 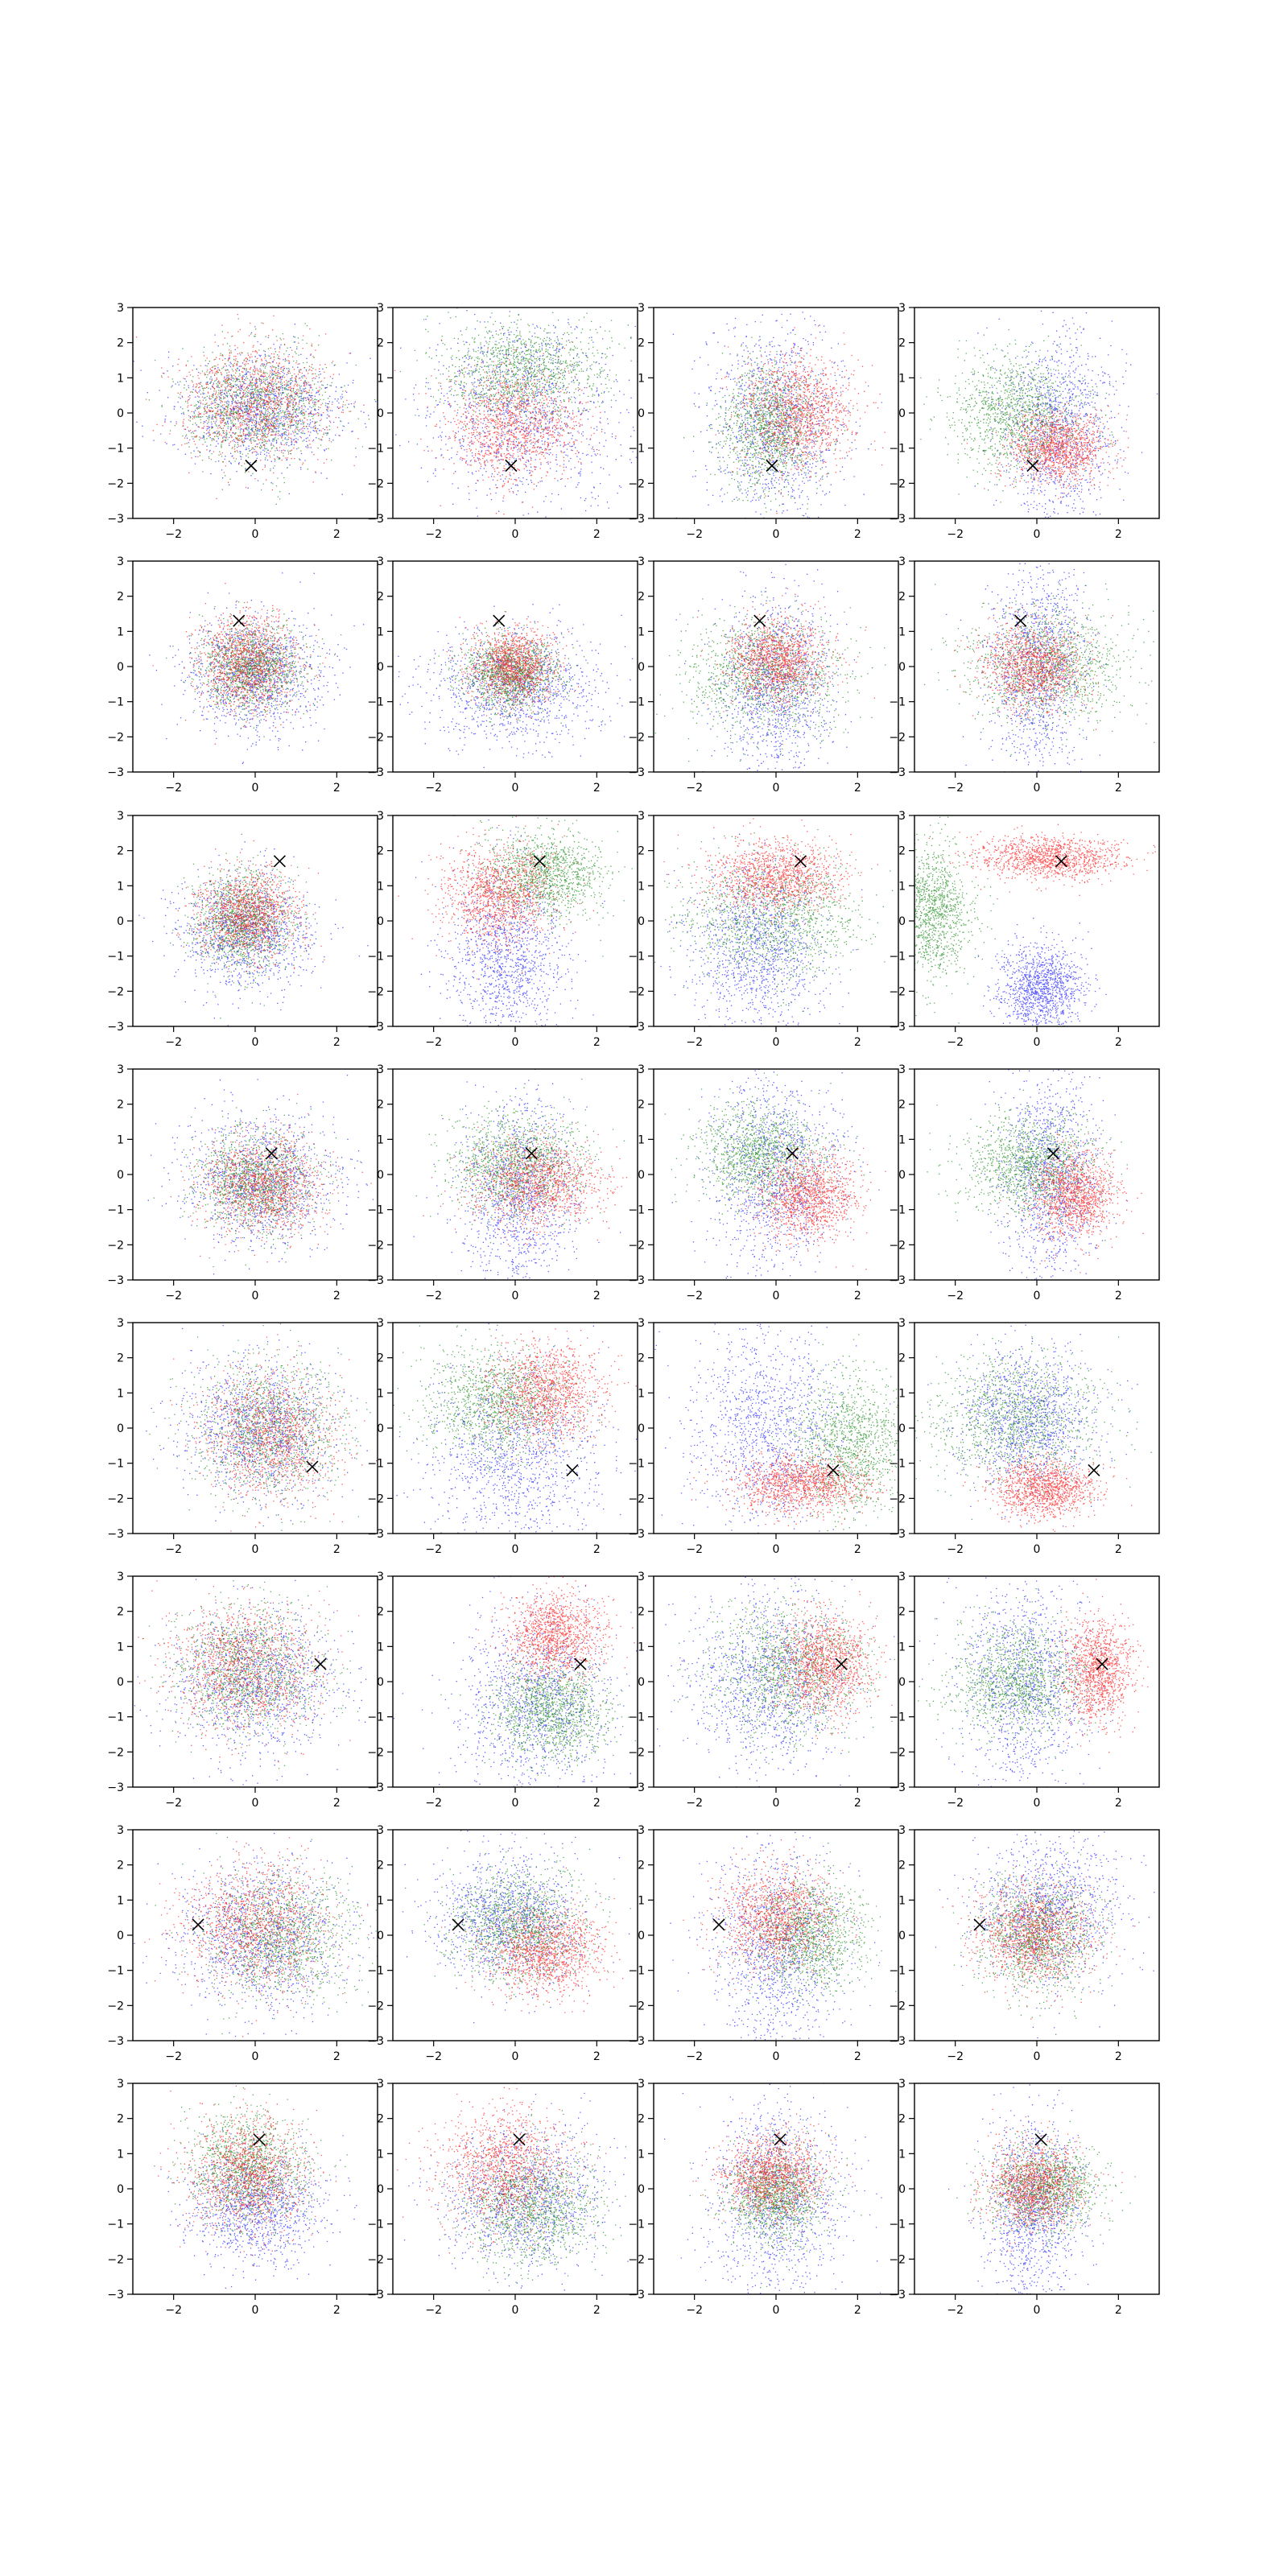 I want to click on panel-r1-c3: −2 0 2 −3 −2 −1 0 1 2 3, so click(x=763, y=422).